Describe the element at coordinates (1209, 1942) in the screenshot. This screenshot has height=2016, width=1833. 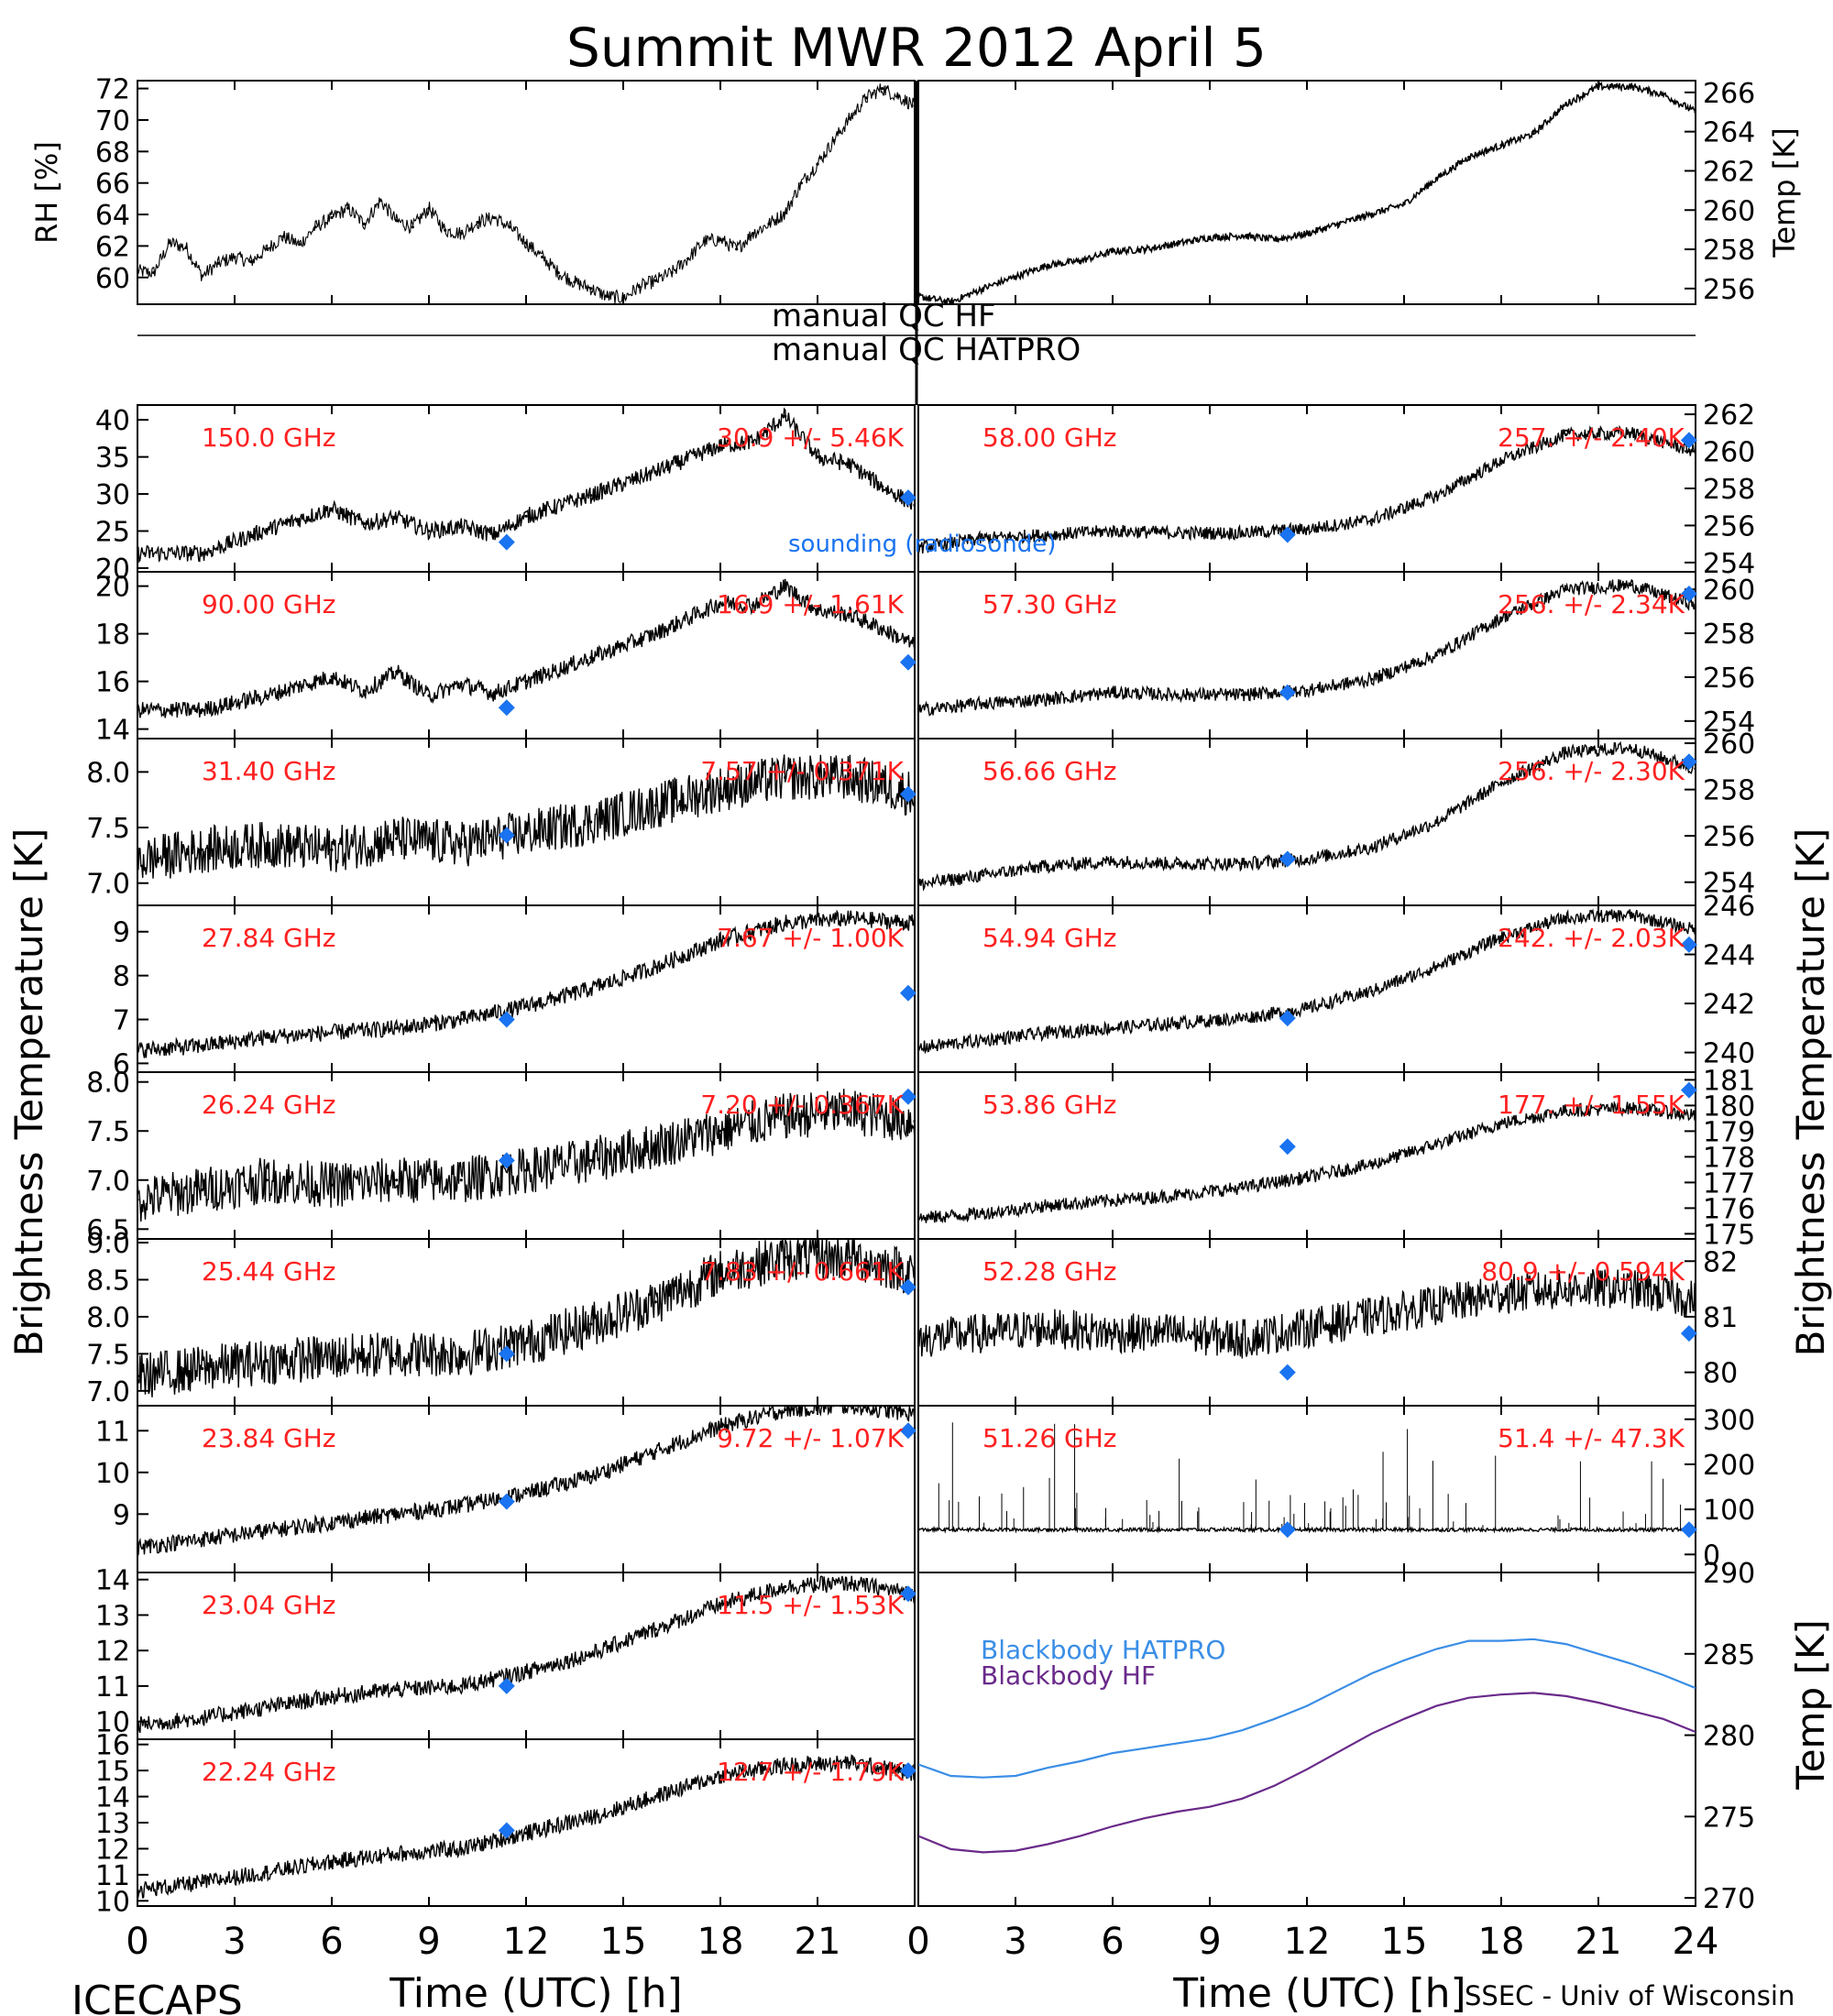
I see `x-tick-label-right: 9` at that location.